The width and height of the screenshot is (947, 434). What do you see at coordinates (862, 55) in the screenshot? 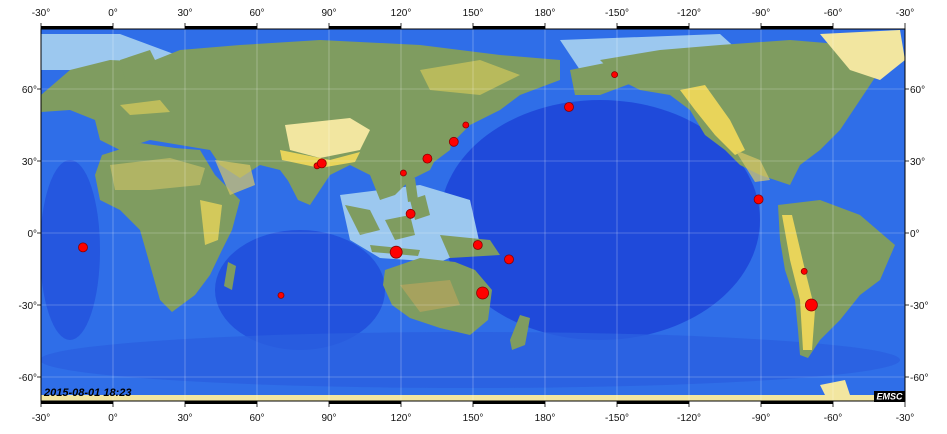
I see `greenland` at bounding box center [862, 55].